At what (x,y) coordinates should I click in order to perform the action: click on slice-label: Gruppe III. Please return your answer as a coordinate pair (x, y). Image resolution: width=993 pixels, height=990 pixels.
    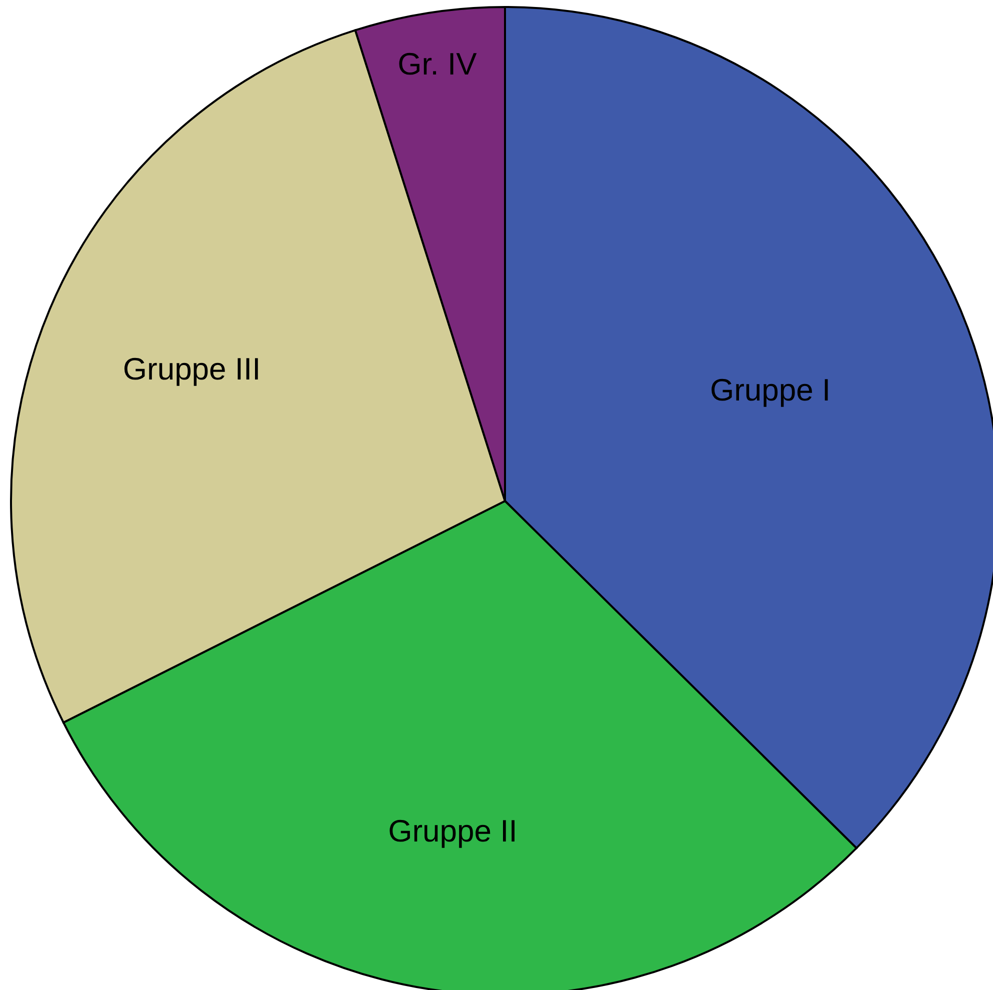
    Looking at the image, I should click on (191, 368).